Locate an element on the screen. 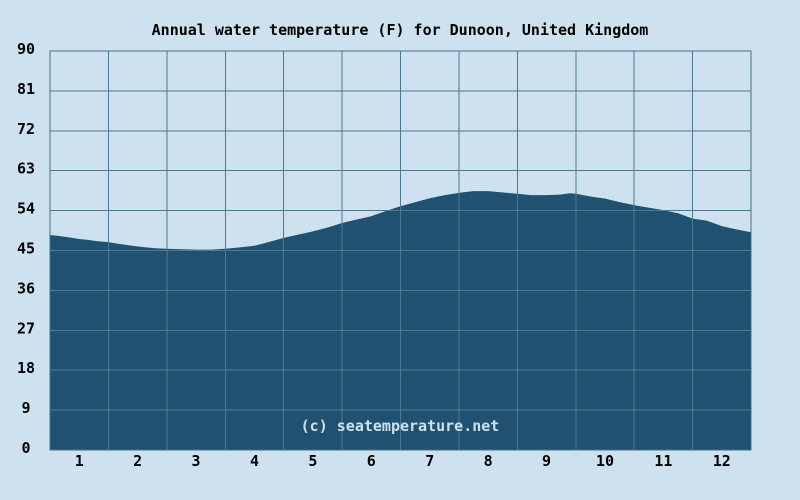 The image size is (800, 500). watermark: (c) seatemperature.net is located at coordinates (400, 426).